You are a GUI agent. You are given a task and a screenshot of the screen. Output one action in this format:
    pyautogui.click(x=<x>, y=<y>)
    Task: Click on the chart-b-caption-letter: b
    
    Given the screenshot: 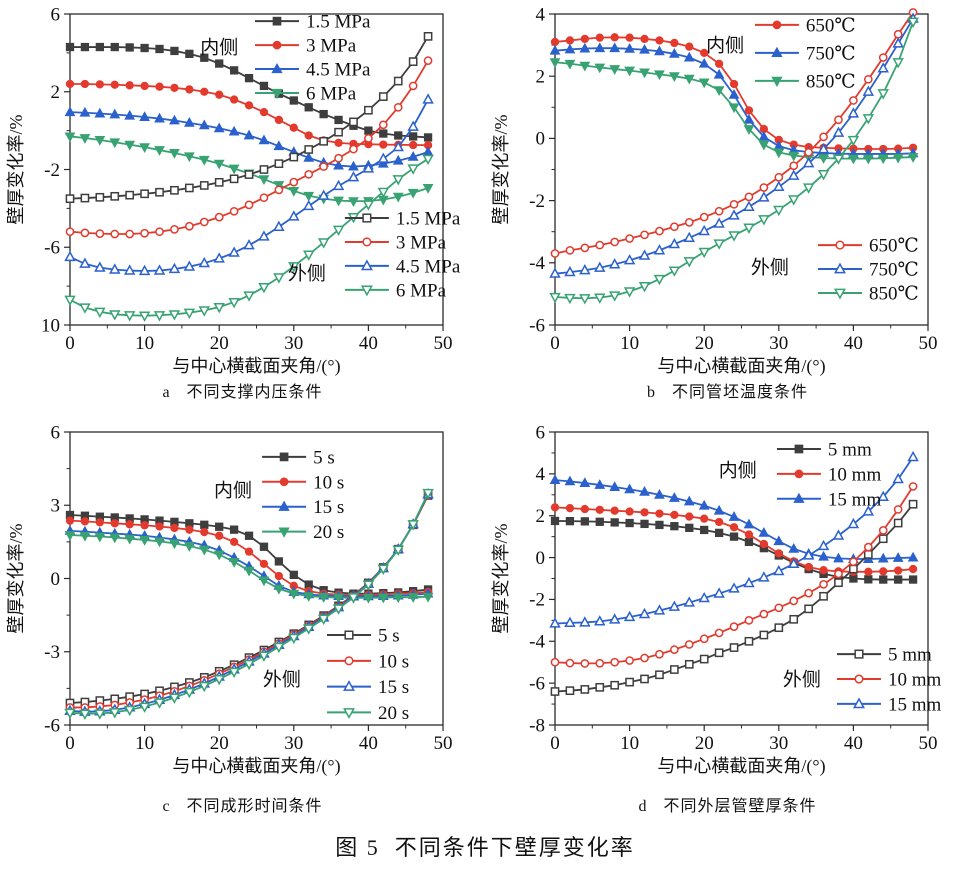 What is the action you would take?
    pyautogui.click(x=651, y=392)
    